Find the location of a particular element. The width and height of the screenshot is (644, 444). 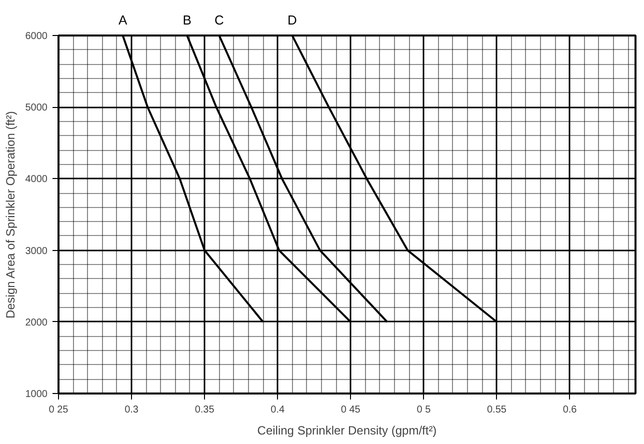

y-tick-label: 6000 is located at coordinates (36, 36).